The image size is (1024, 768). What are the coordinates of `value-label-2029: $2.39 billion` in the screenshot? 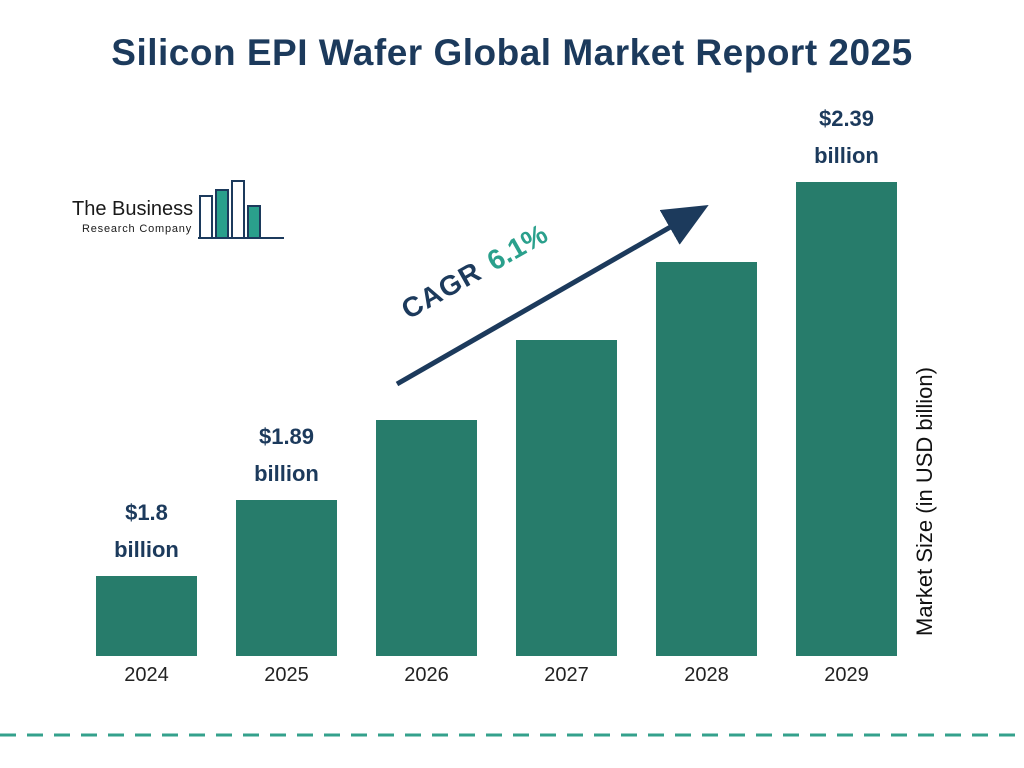 It's located at (846, 137).